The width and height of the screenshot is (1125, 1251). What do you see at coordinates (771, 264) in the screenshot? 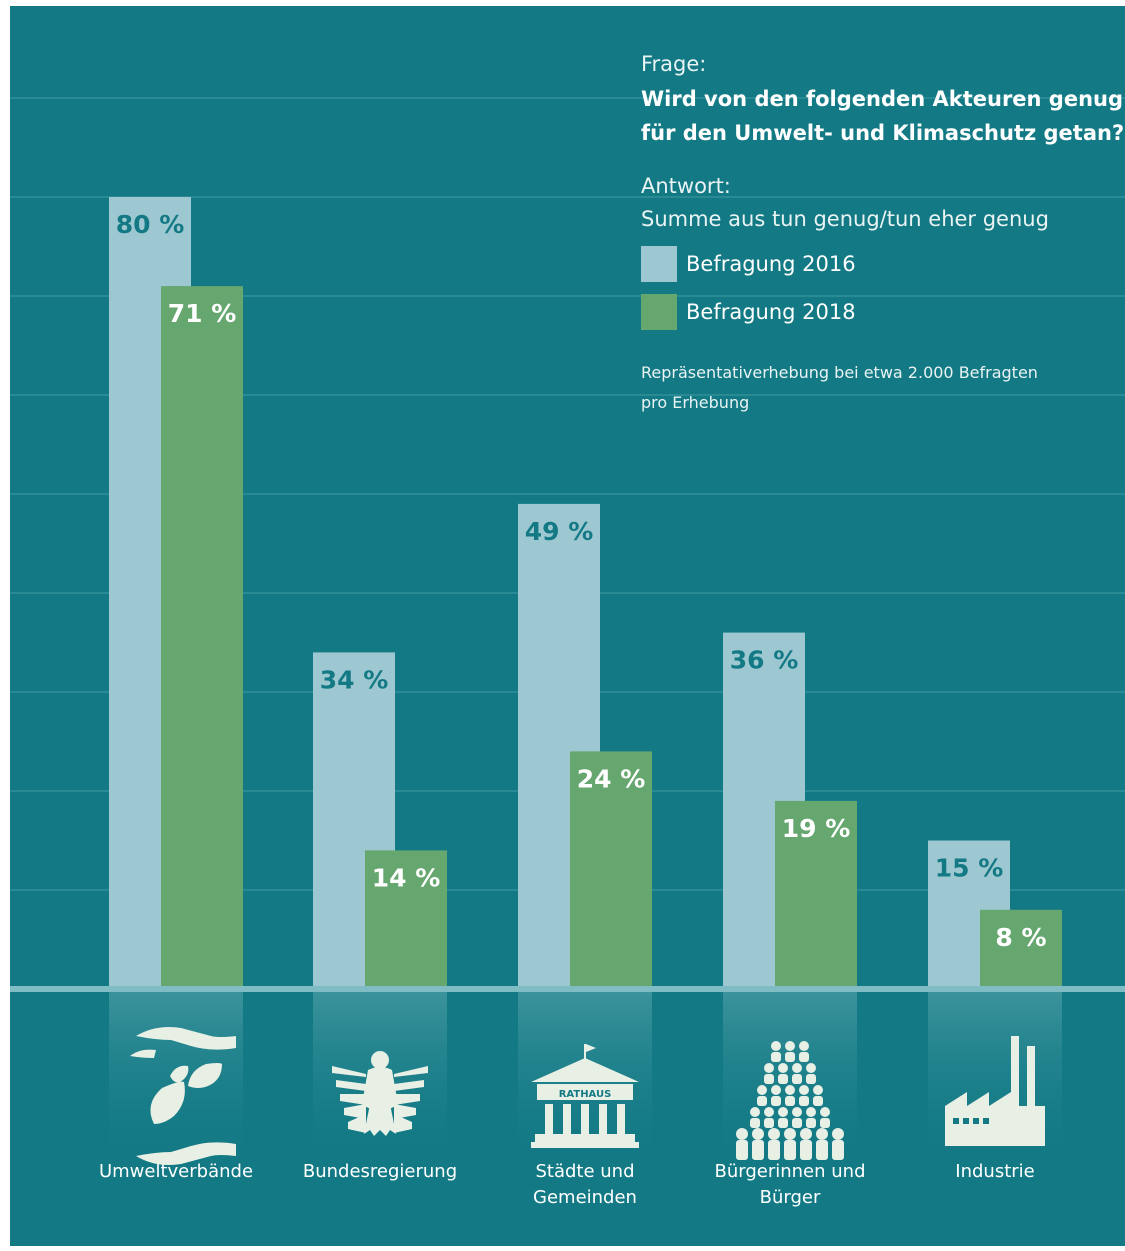
I see `legend-label-2016: Befragung 2016` at bounding box center [771, 264].